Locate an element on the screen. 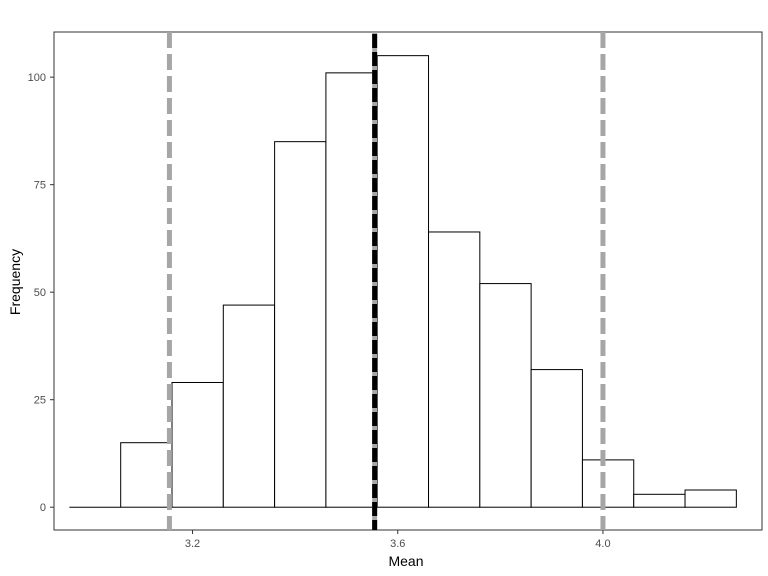  y-tick-label: 75 is located at coordinates (40, 186).